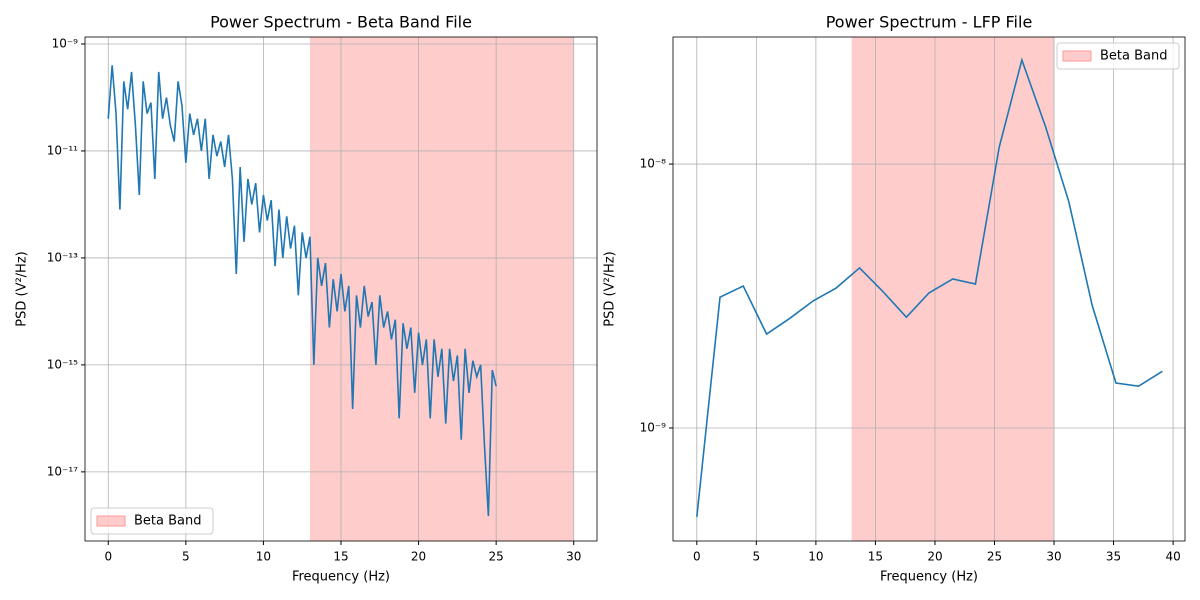 This screenshot has height=600, width=1200. Describe the element at coordinates (341, 22) in the screenshot. I see `chart-title: Power Spectrum - Beta Band File` at that location.